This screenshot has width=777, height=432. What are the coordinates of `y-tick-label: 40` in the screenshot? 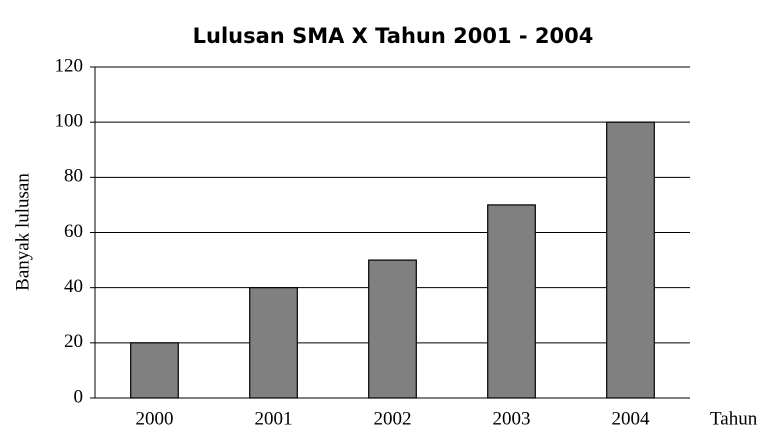 It's located at (73, 286).